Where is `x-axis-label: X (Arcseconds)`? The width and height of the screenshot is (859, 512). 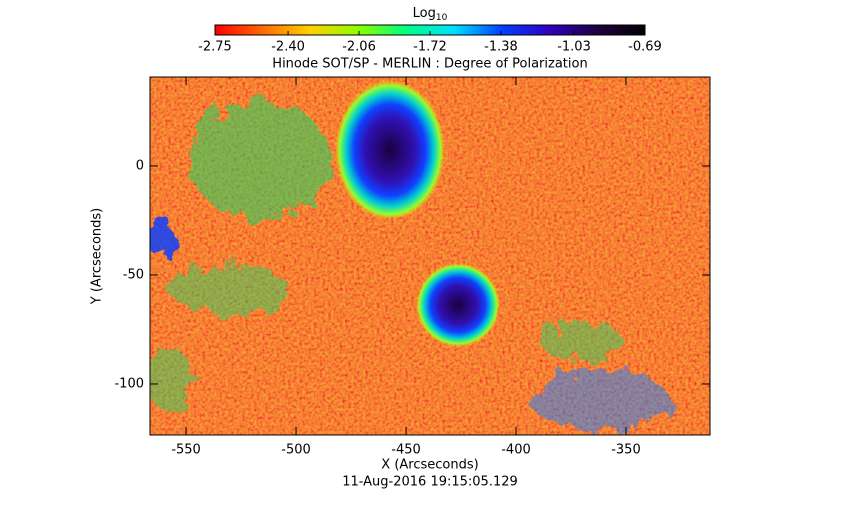 x-axis-label: X (Arcseconds) is located at coordinates (429, 465).